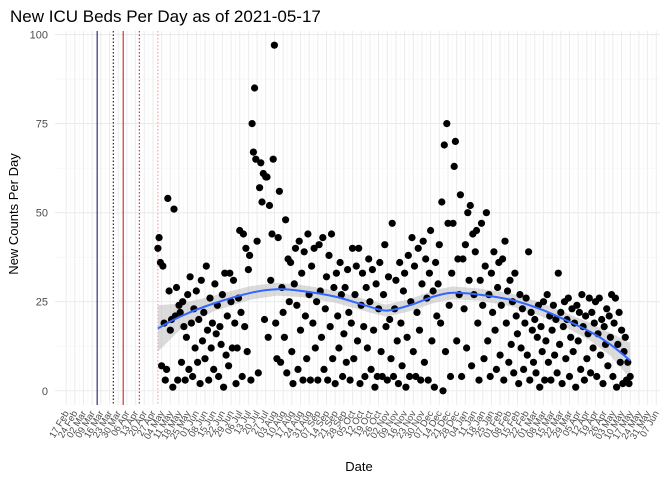 This screenshot has width=672, height=480. Describe the element at coordinates (45, 392) in the screenshot. I see `y-tick-label: 0` at that location.